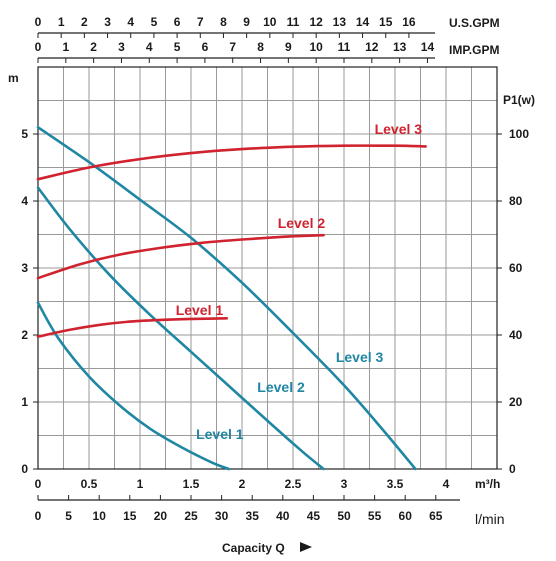 The image size is (556, 561). I want to click on top-axis-1-label: U.S.GPM, so click(474, 23).